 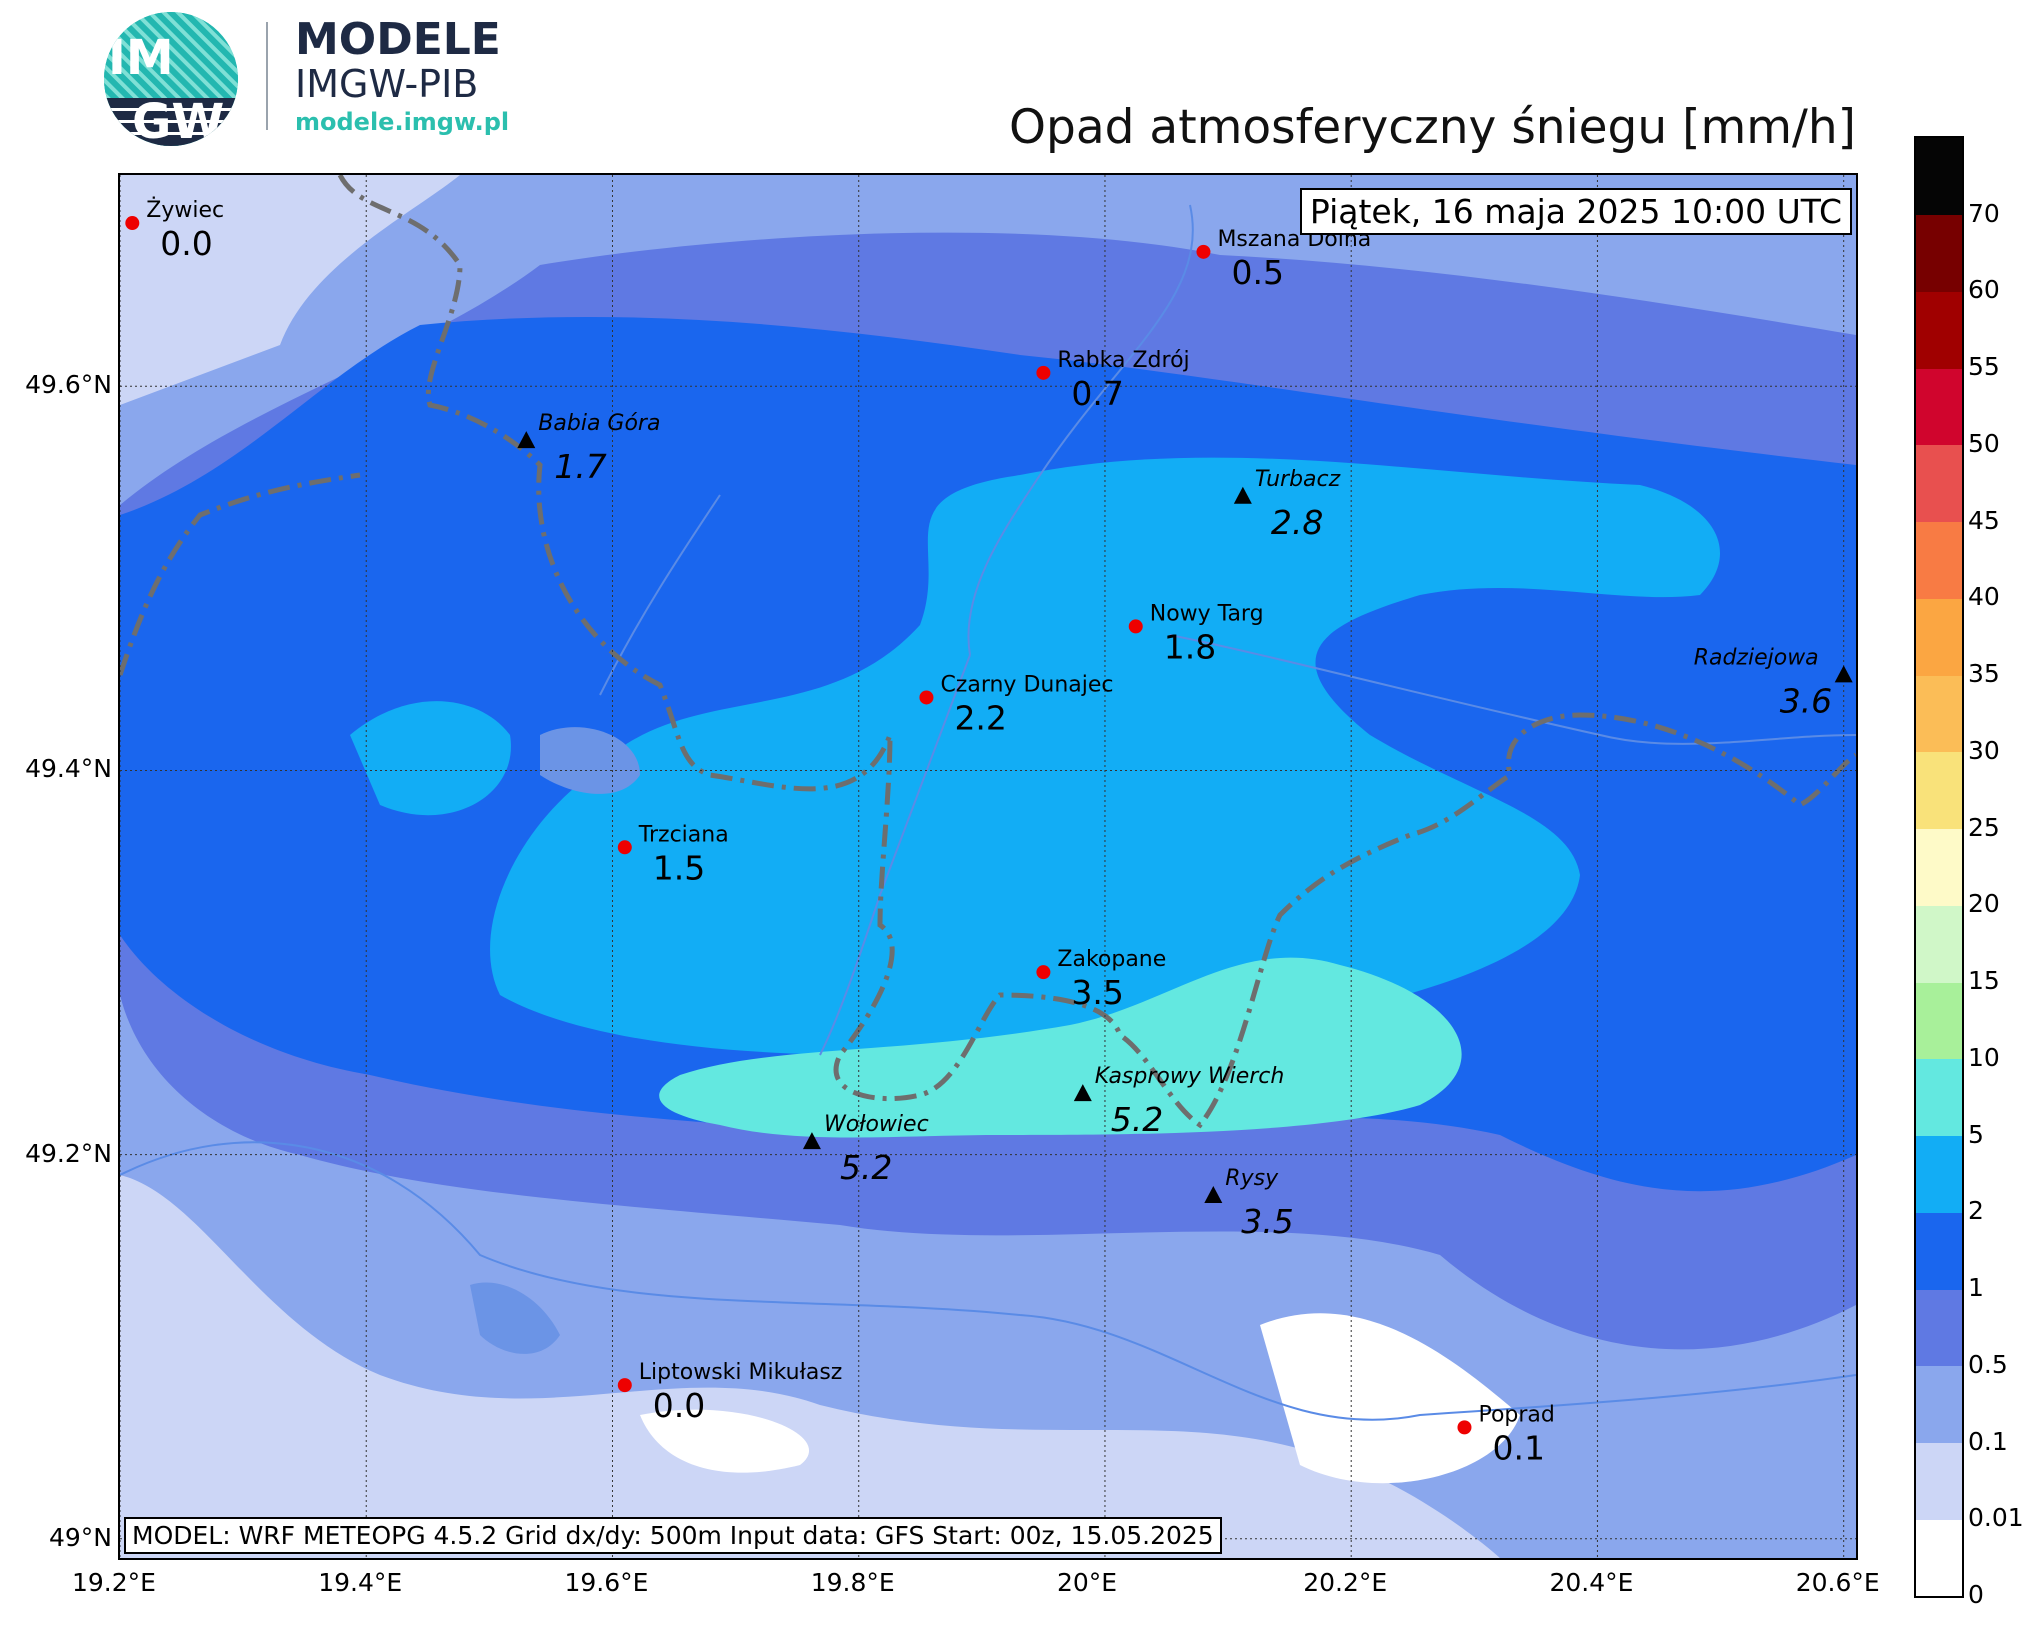 What do you see at coordinates (1984, 213) in the screenshot?
I see `colorbar-label: 70` at bounding box center [1984, 213].